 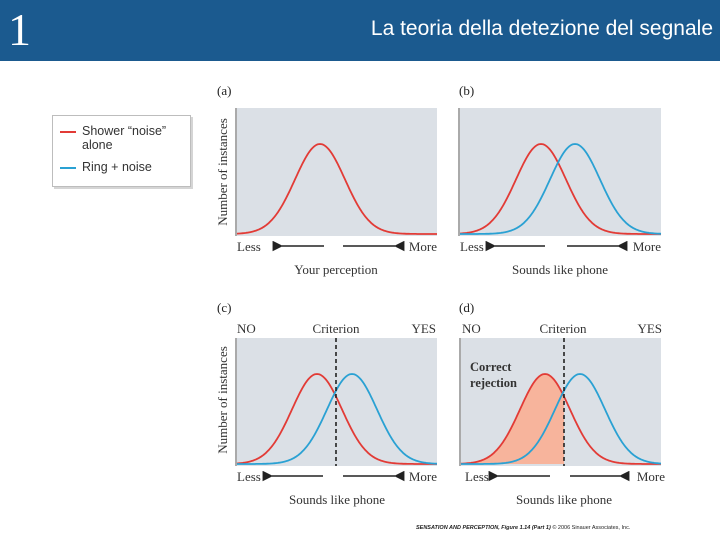 What do you see at coordinates (68, 168) in the screenshot?
I see `legend-swatch-signal` at bounding box center [68, 168].